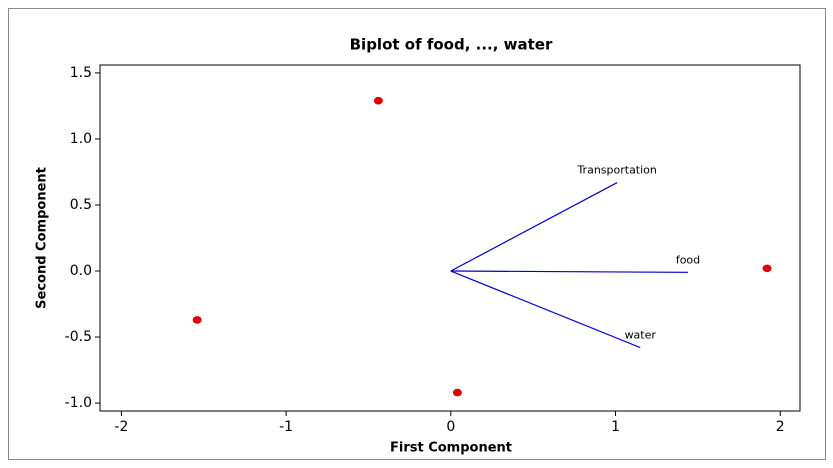 The image size is (833, 468). I want to click on y-axis-label: Second Component, so click(42, 238).